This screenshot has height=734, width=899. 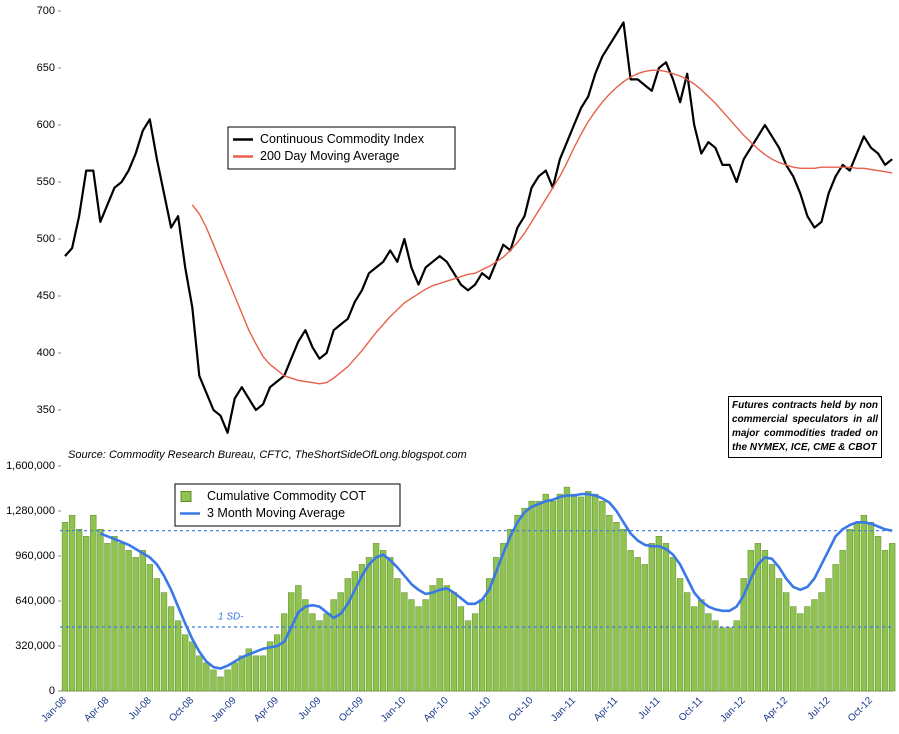 I want to click on y-tick-label: 600, so click(x=46, y=125).